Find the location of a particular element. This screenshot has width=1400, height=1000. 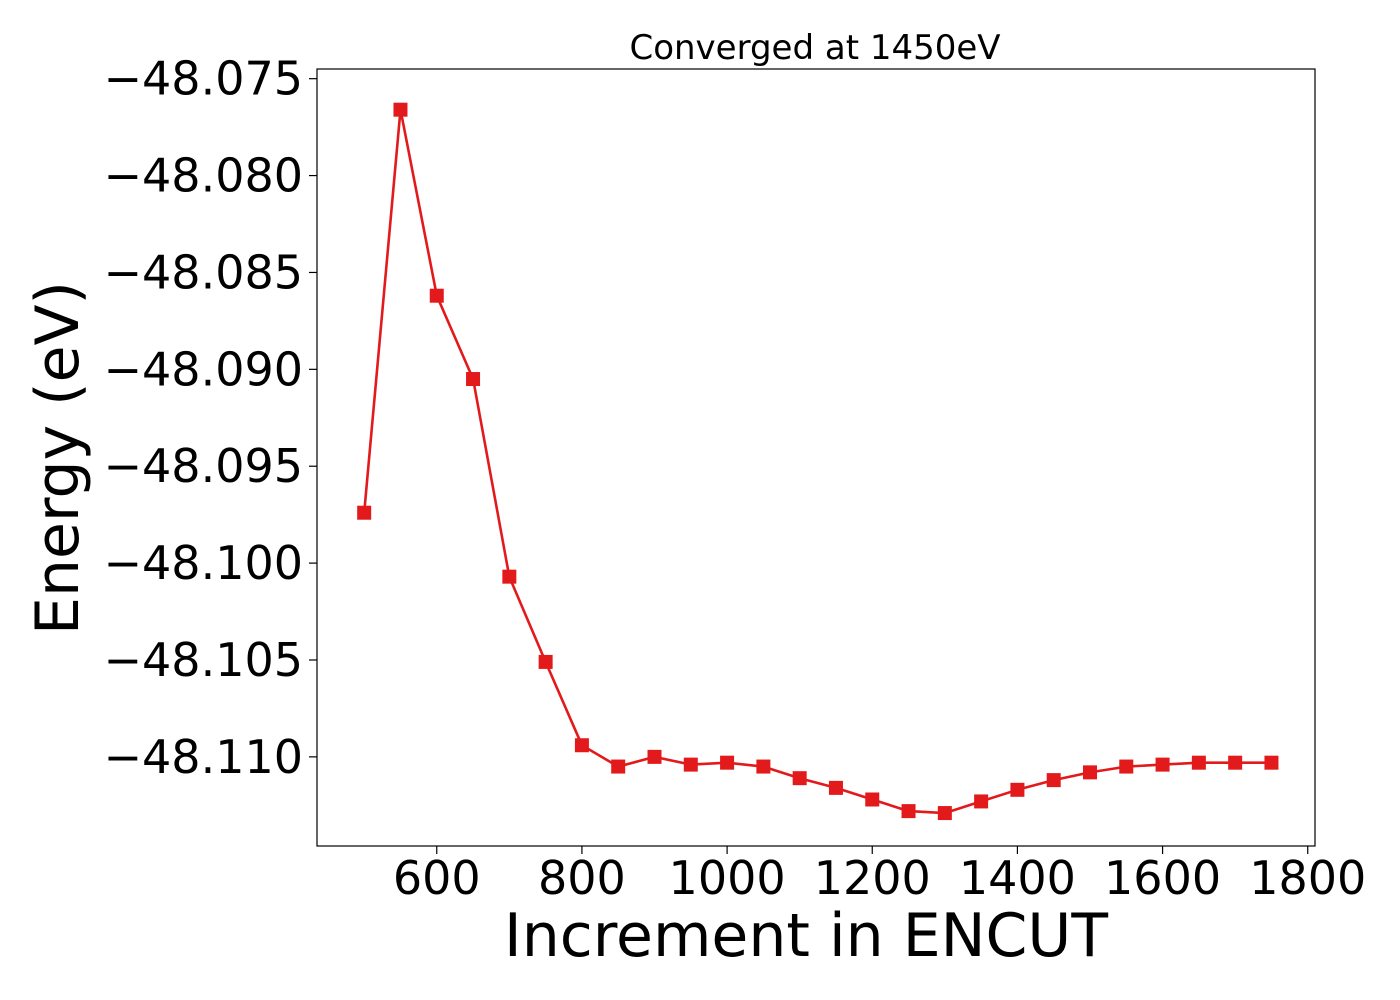

y-axis-label: Energy (eV) is located at coordinates (58, 458).